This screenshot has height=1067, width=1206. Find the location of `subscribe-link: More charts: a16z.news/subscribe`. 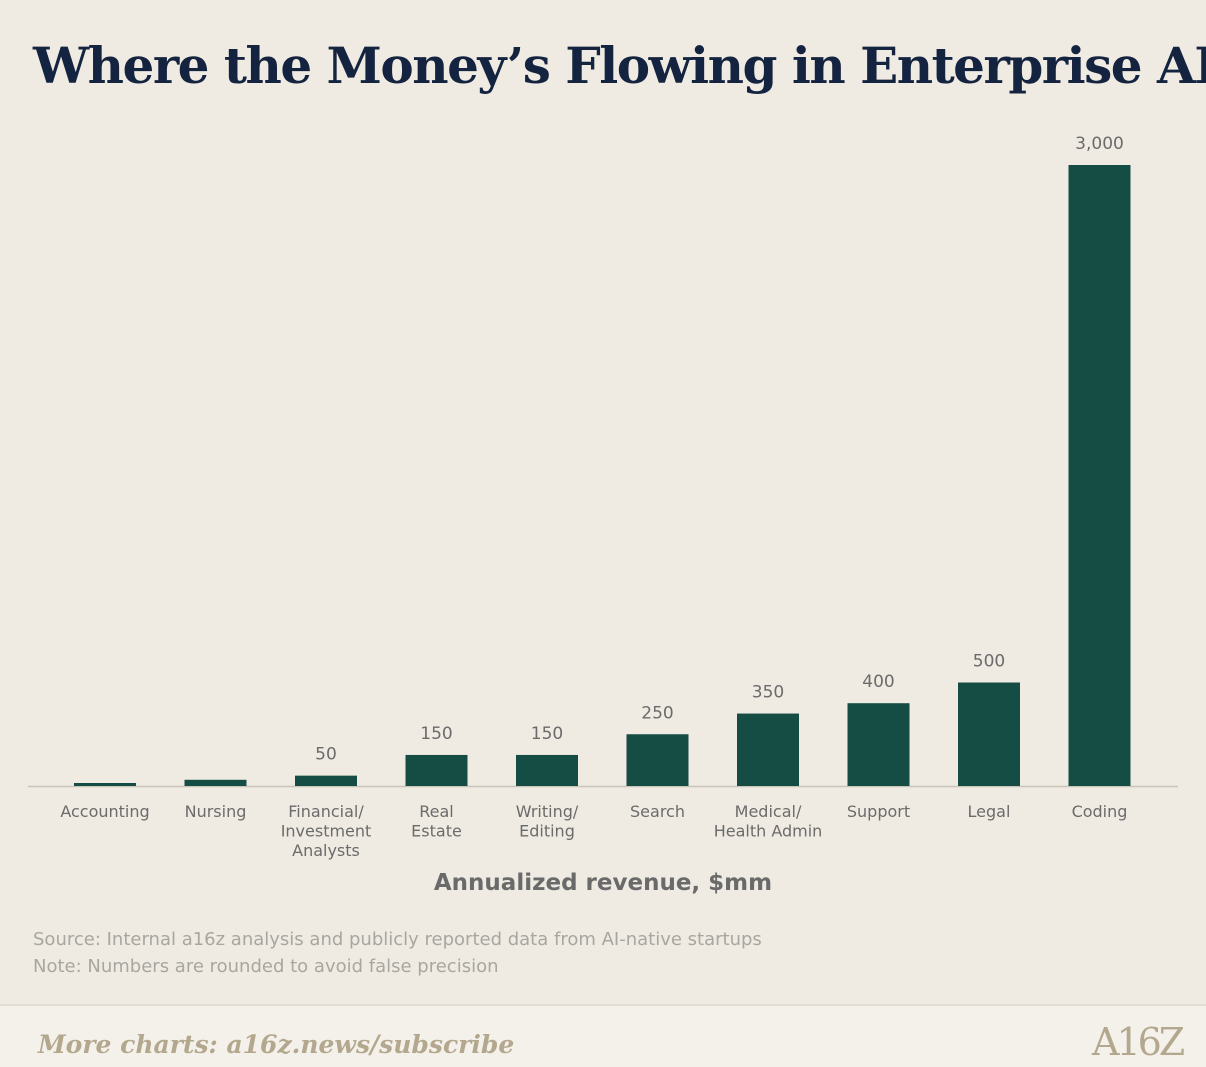

subscribe-link: More charts: a16z.news/subscribe is located at coordinates (276, 1044).